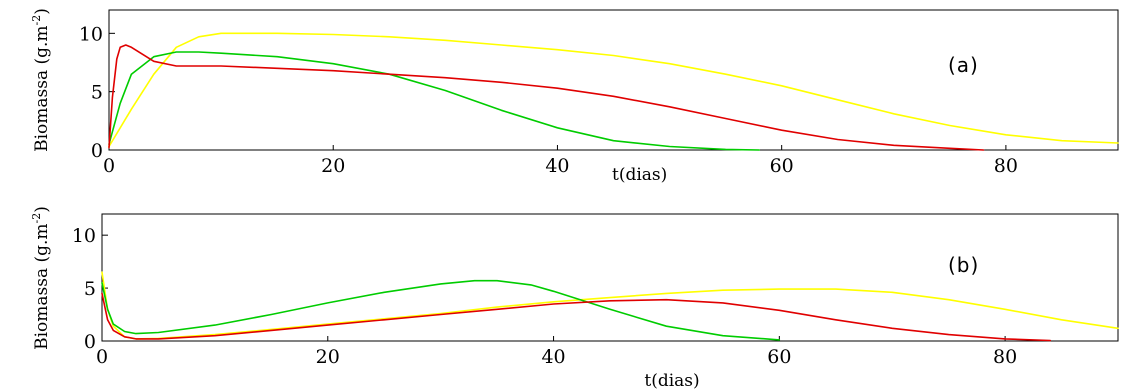 The image size is (1121, 390). I want to click on panel-label: (a), so click(963, 65).